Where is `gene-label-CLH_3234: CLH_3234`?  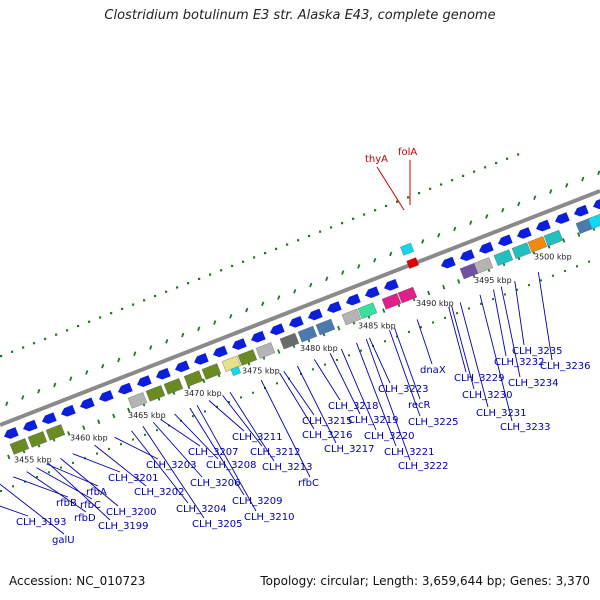 gene-label-CLH_3234: CLH_3234 is located at coordinates (533, 383).